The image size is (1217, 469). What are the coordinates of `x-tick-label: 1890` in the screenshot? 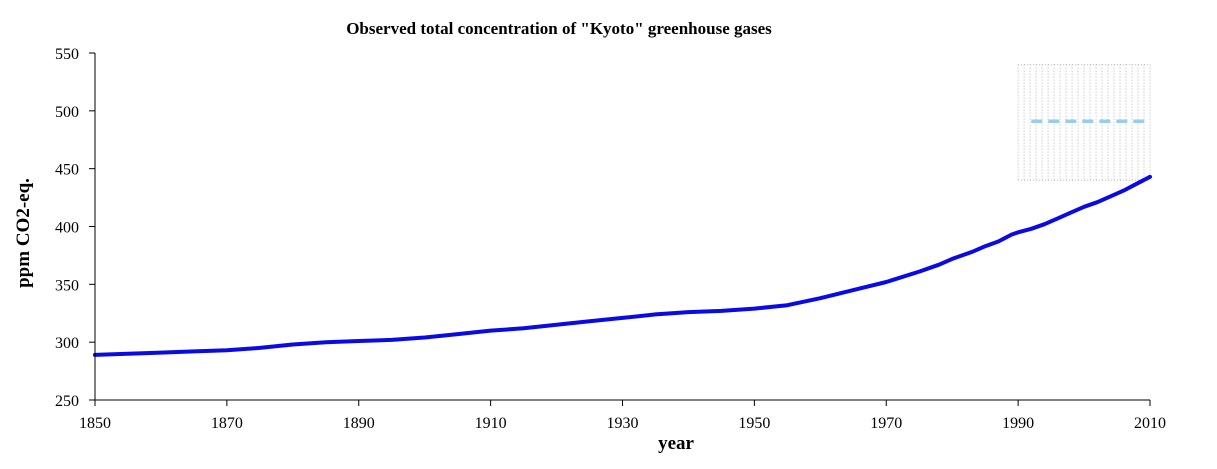 It's located at (359, 423).